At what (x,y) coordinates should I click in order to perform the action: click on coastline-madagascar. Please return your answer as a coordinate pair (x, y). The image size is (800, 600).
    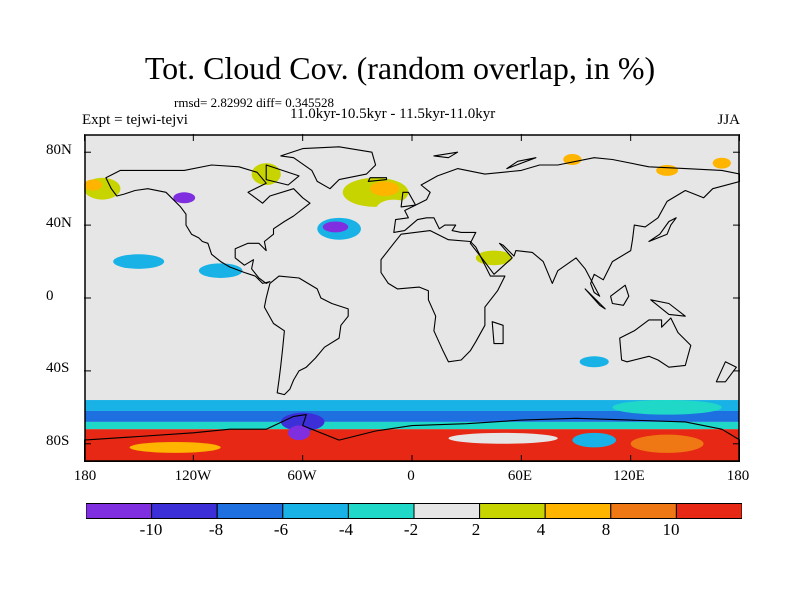
    Looking at the image, I should click on (497, 333).